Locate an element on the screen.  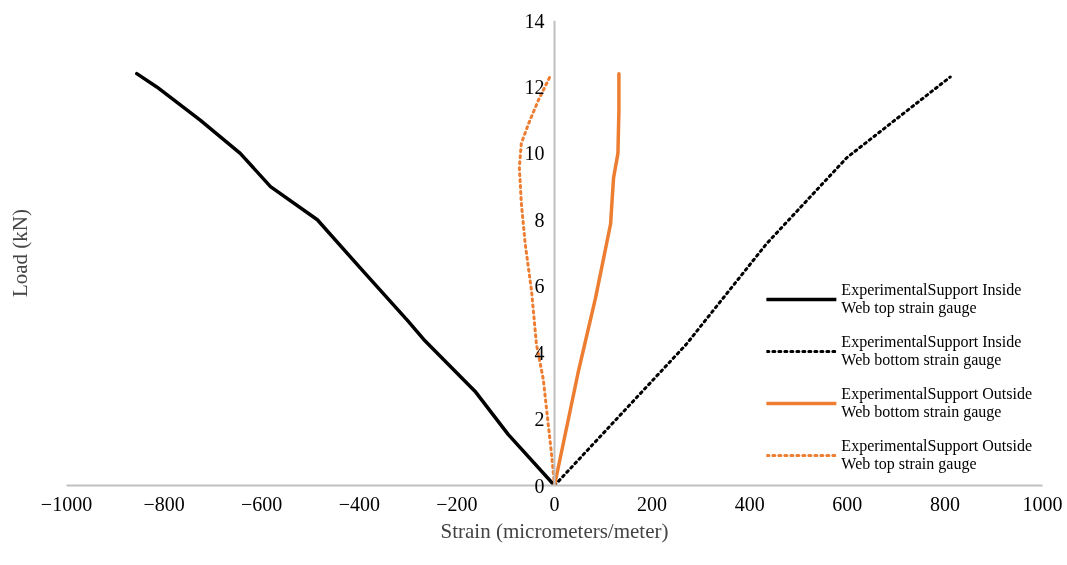
y-tick-label: 6 is located at coordinates (539, 286).